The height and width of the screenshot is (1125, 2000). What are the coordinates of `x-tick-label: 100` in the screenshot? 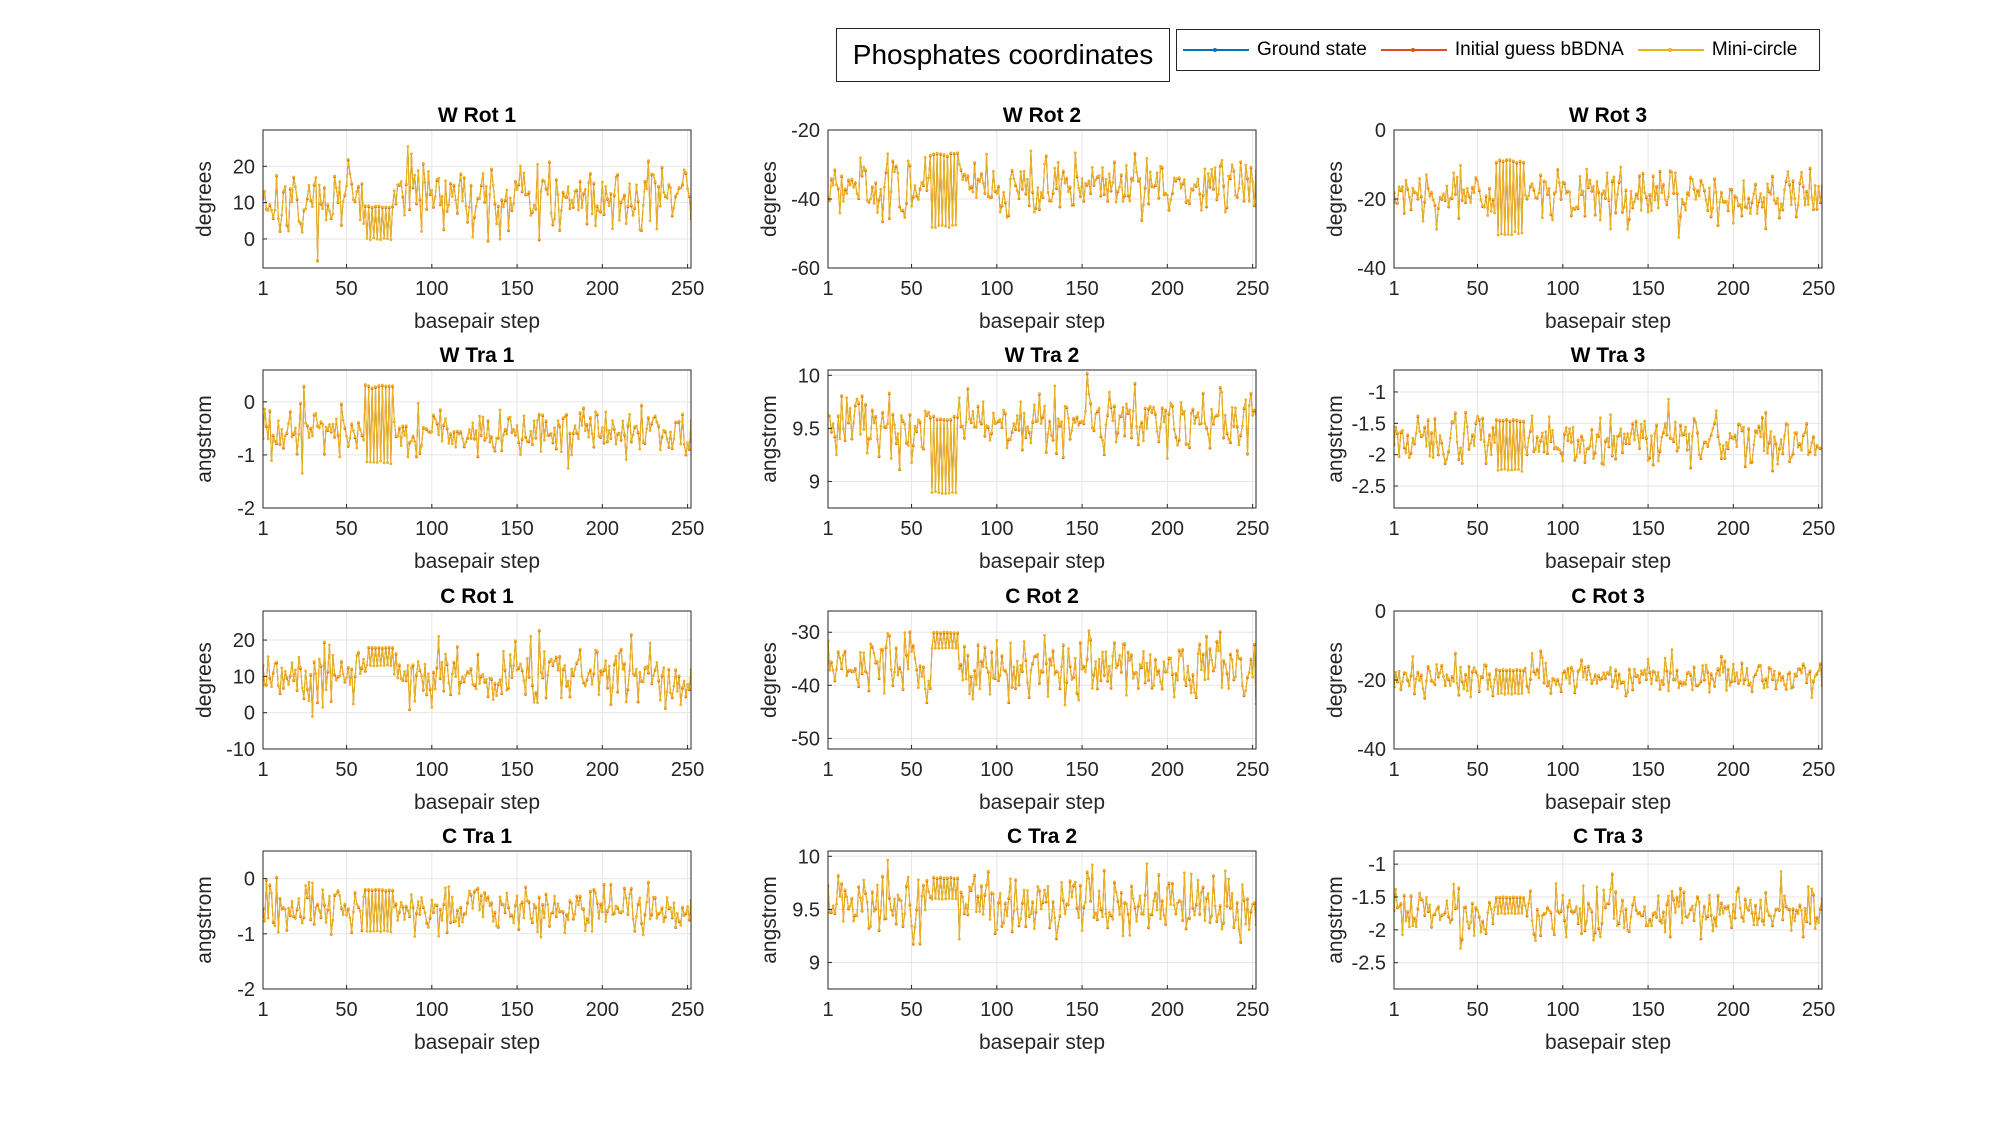 It's located at (1562, 289).